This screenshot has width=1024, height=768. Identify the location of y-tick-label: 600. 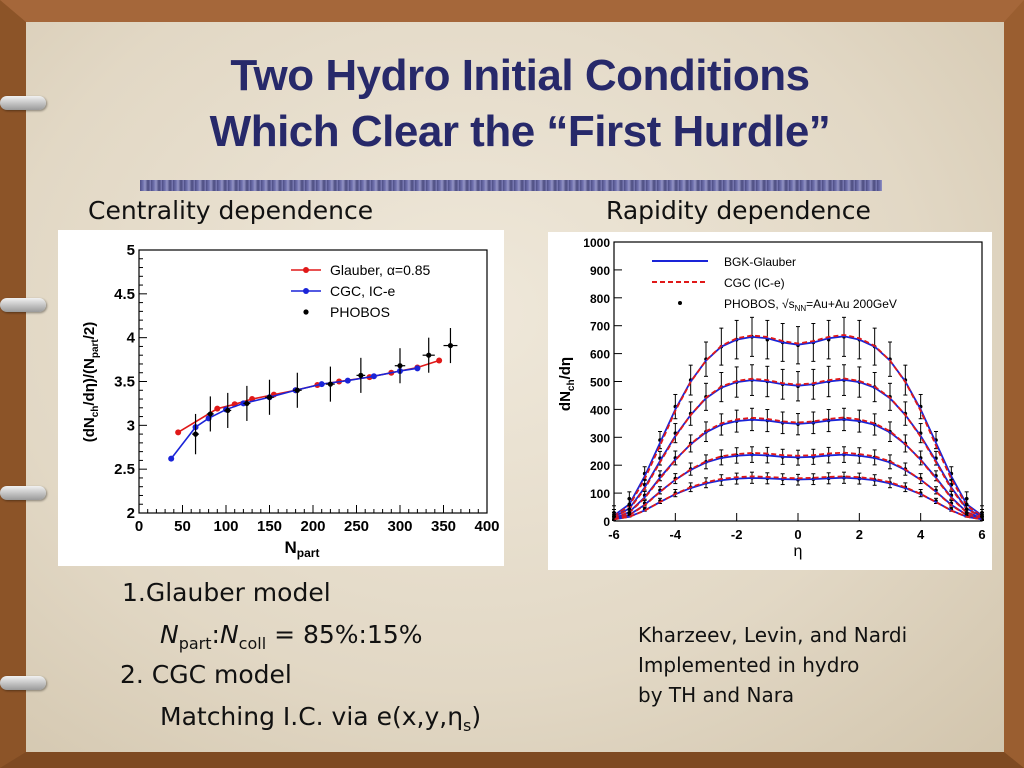
(600, 355).